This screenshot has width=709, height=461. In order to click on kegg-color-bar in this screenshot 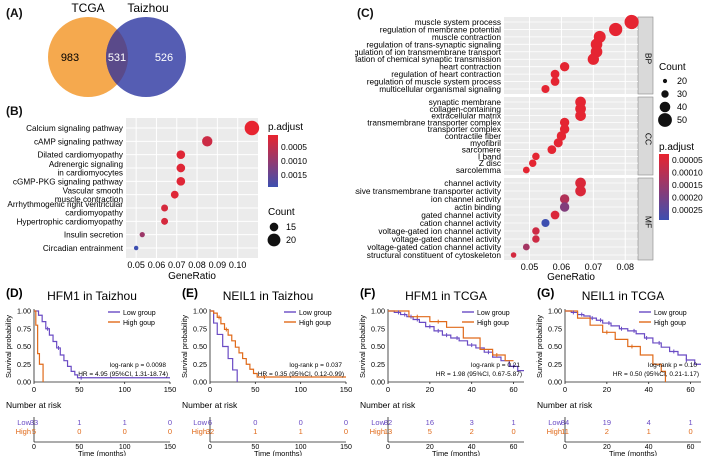, I will do `click(273, 161)`.